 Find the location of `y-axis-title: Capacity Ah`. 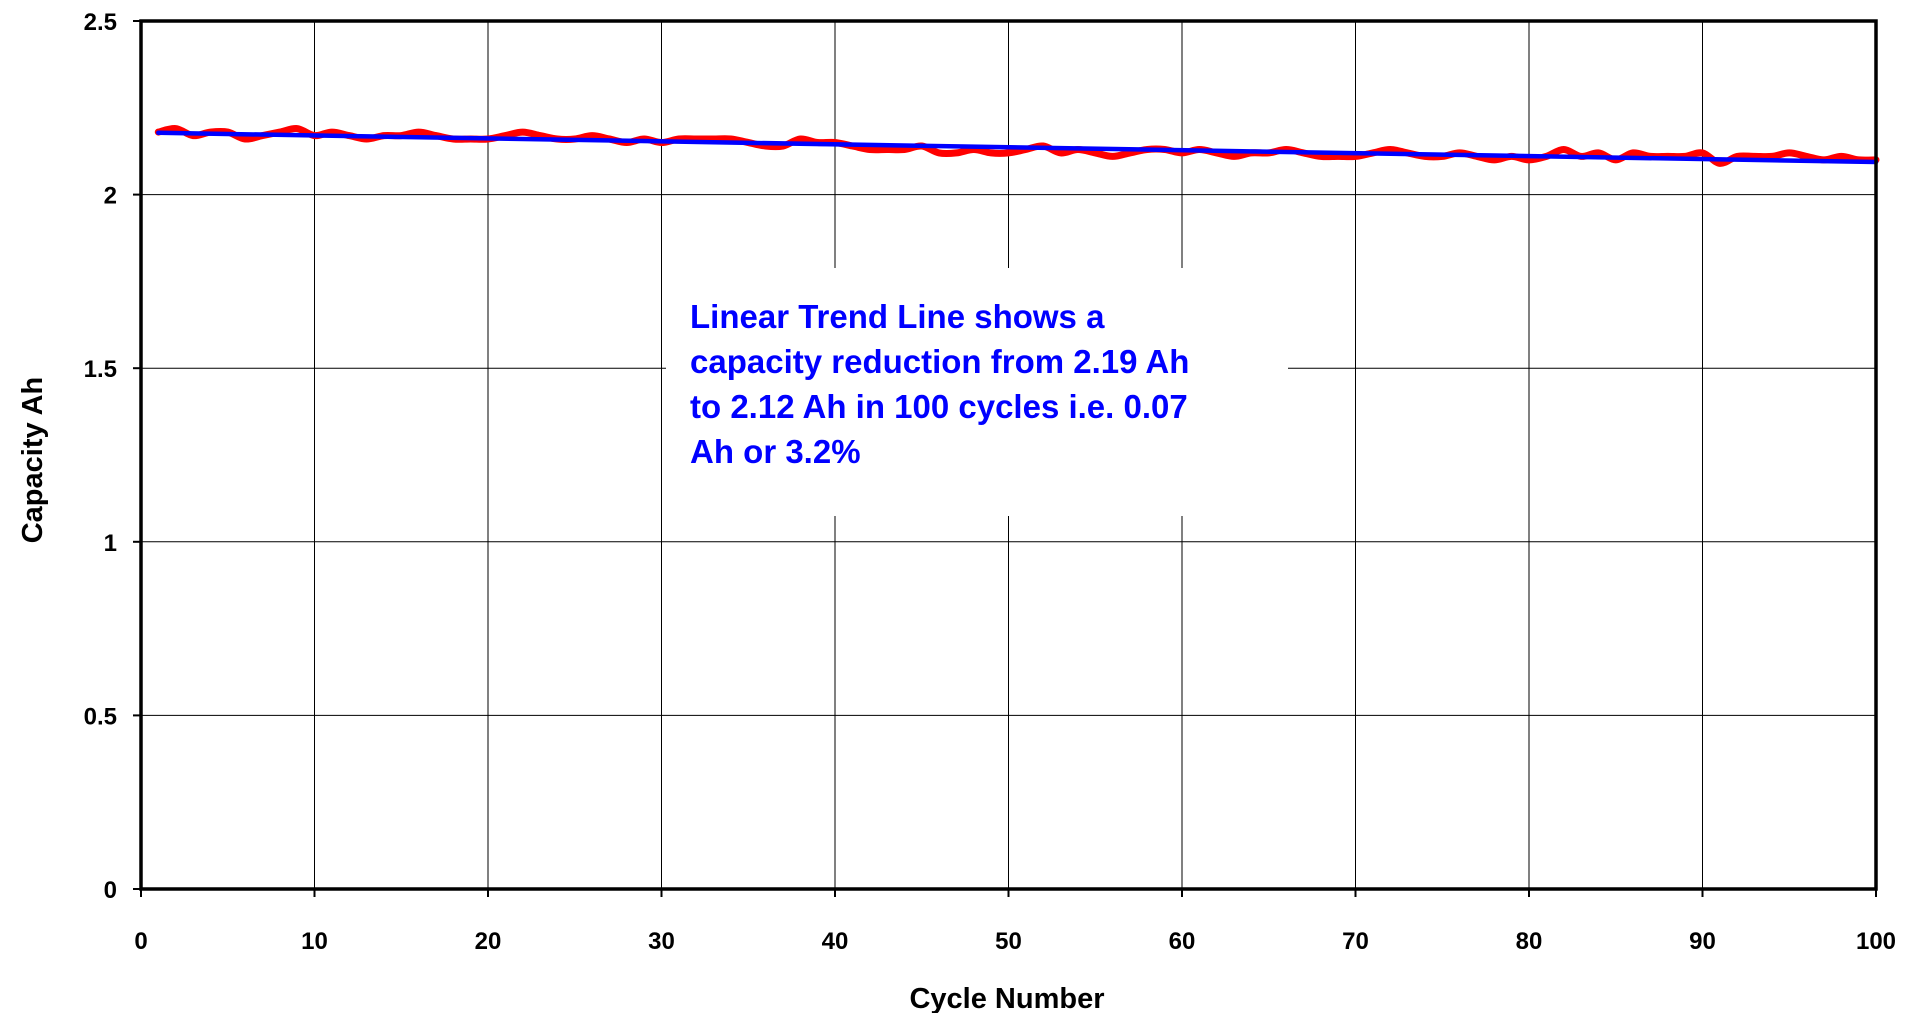

y-axis-title: Capacity Ah is located at coordinates (33, 460).